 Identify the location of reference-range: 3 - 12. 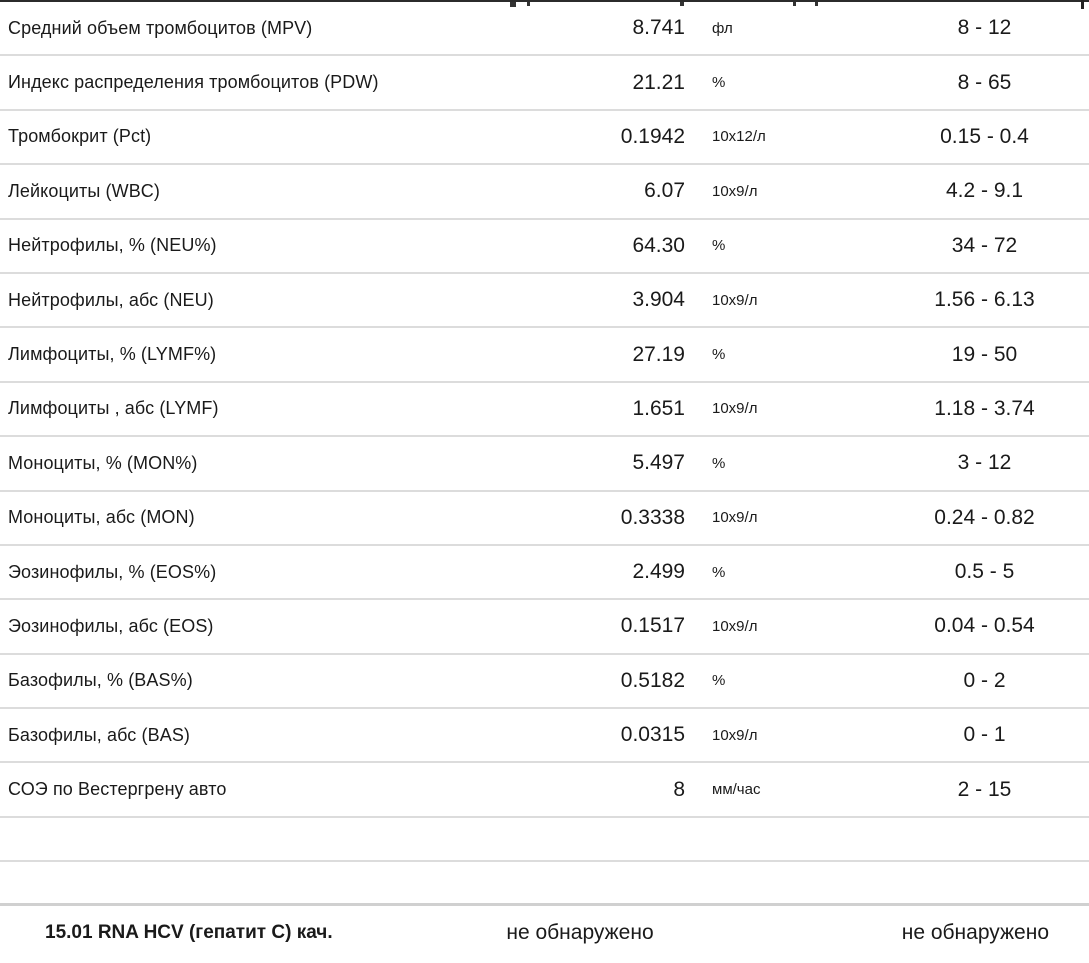
(984, 463).